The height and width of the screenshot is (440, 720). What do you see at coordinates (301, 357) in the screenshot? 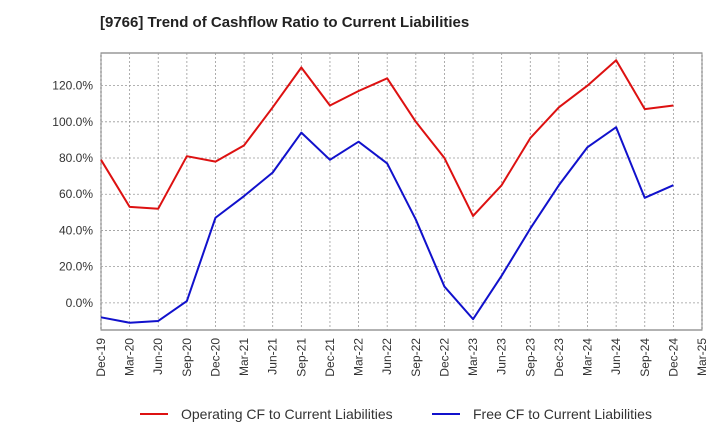
I see `x-tick-label: Sep-21` at bounding box center [301, 357].